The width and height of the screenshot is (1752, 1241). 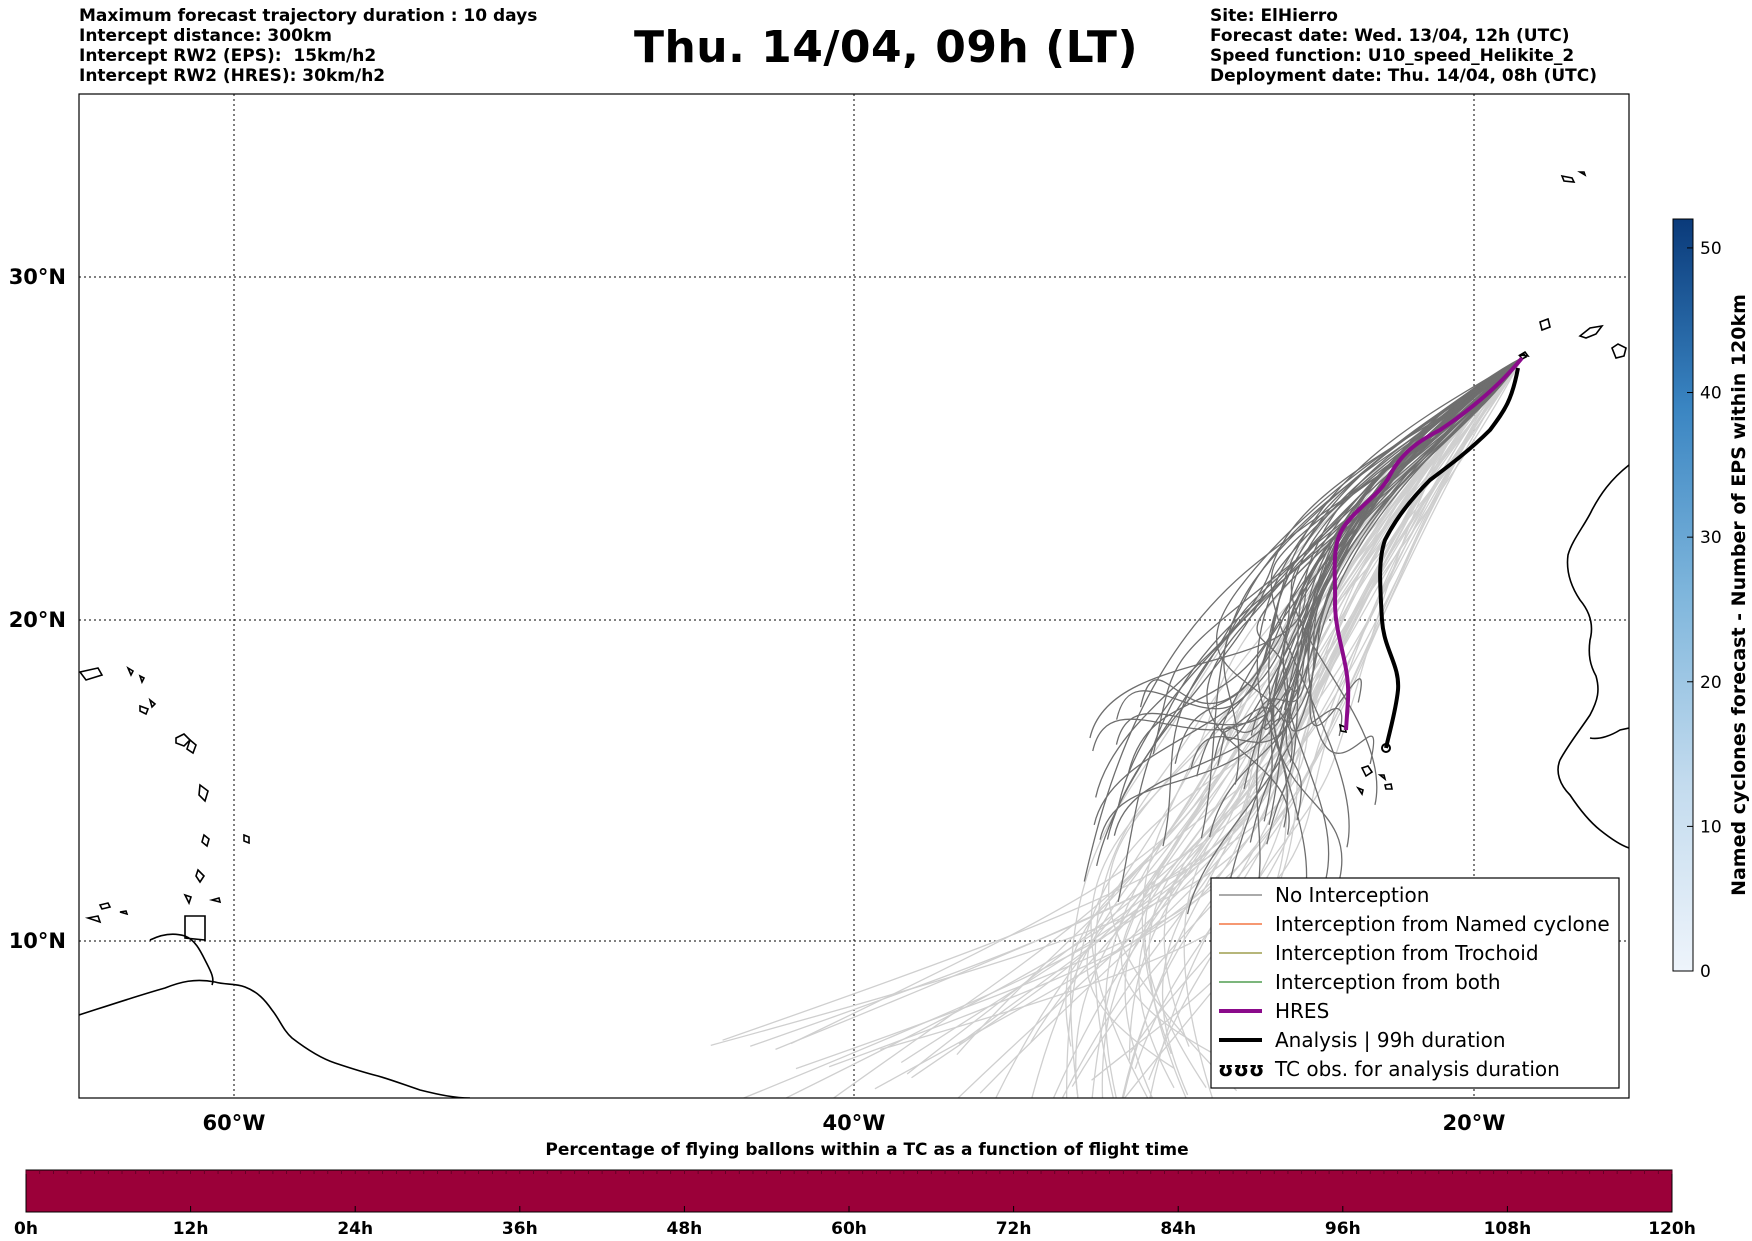 What do you see at coordinates (1014, 1229) in the screenshot?
I see `percentage-bar-tick-label: 72h` at bounding box center [1014, 1229].